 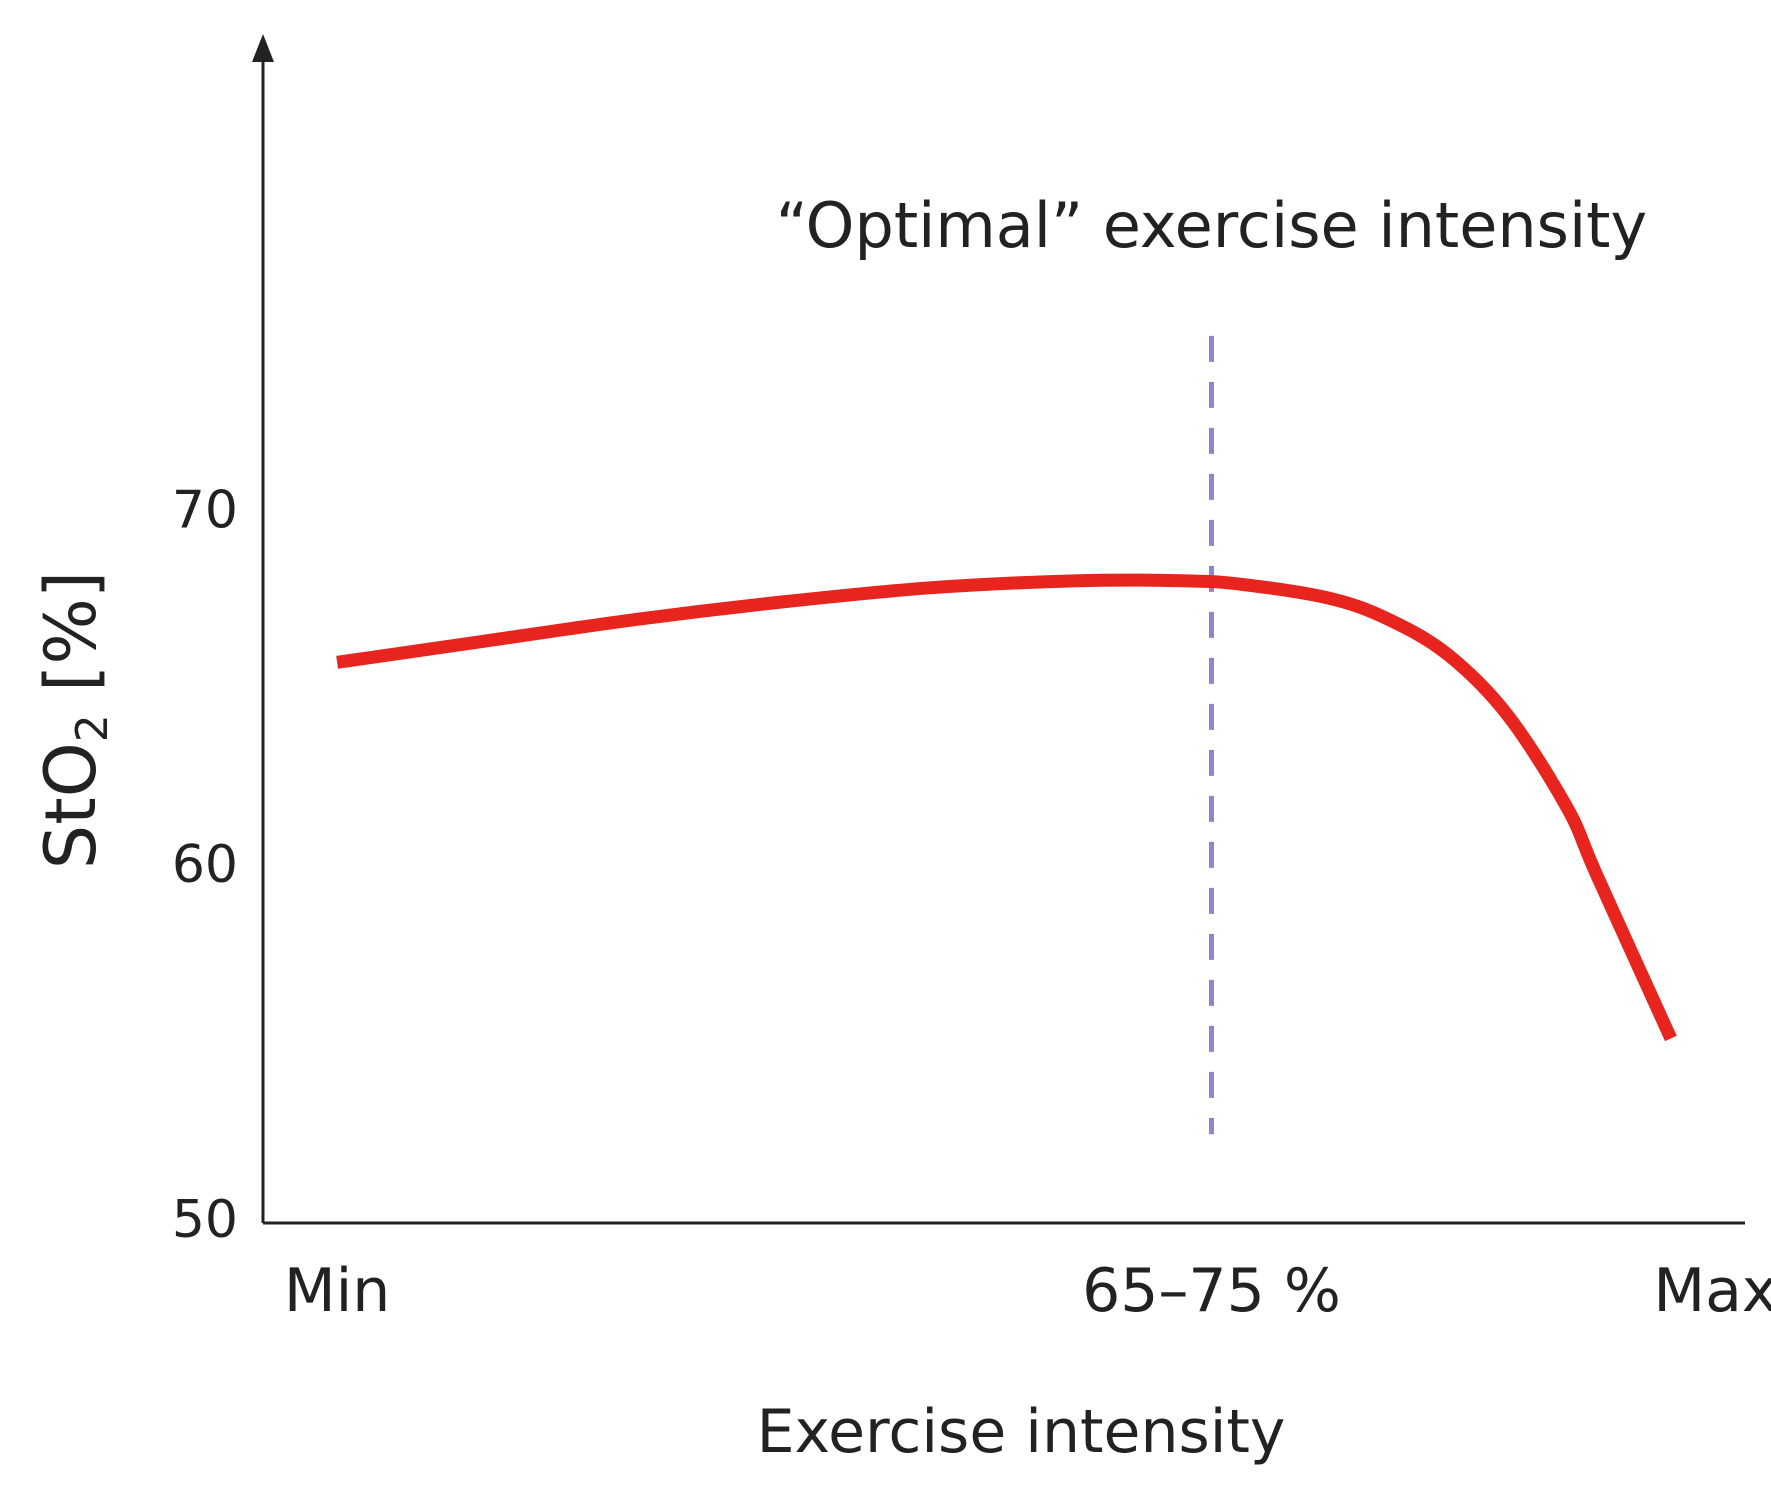 What do you see at coordinates (205, 510) in the screenshot?
I see `y-tick-label: 70` at bounding box center [205, 510].